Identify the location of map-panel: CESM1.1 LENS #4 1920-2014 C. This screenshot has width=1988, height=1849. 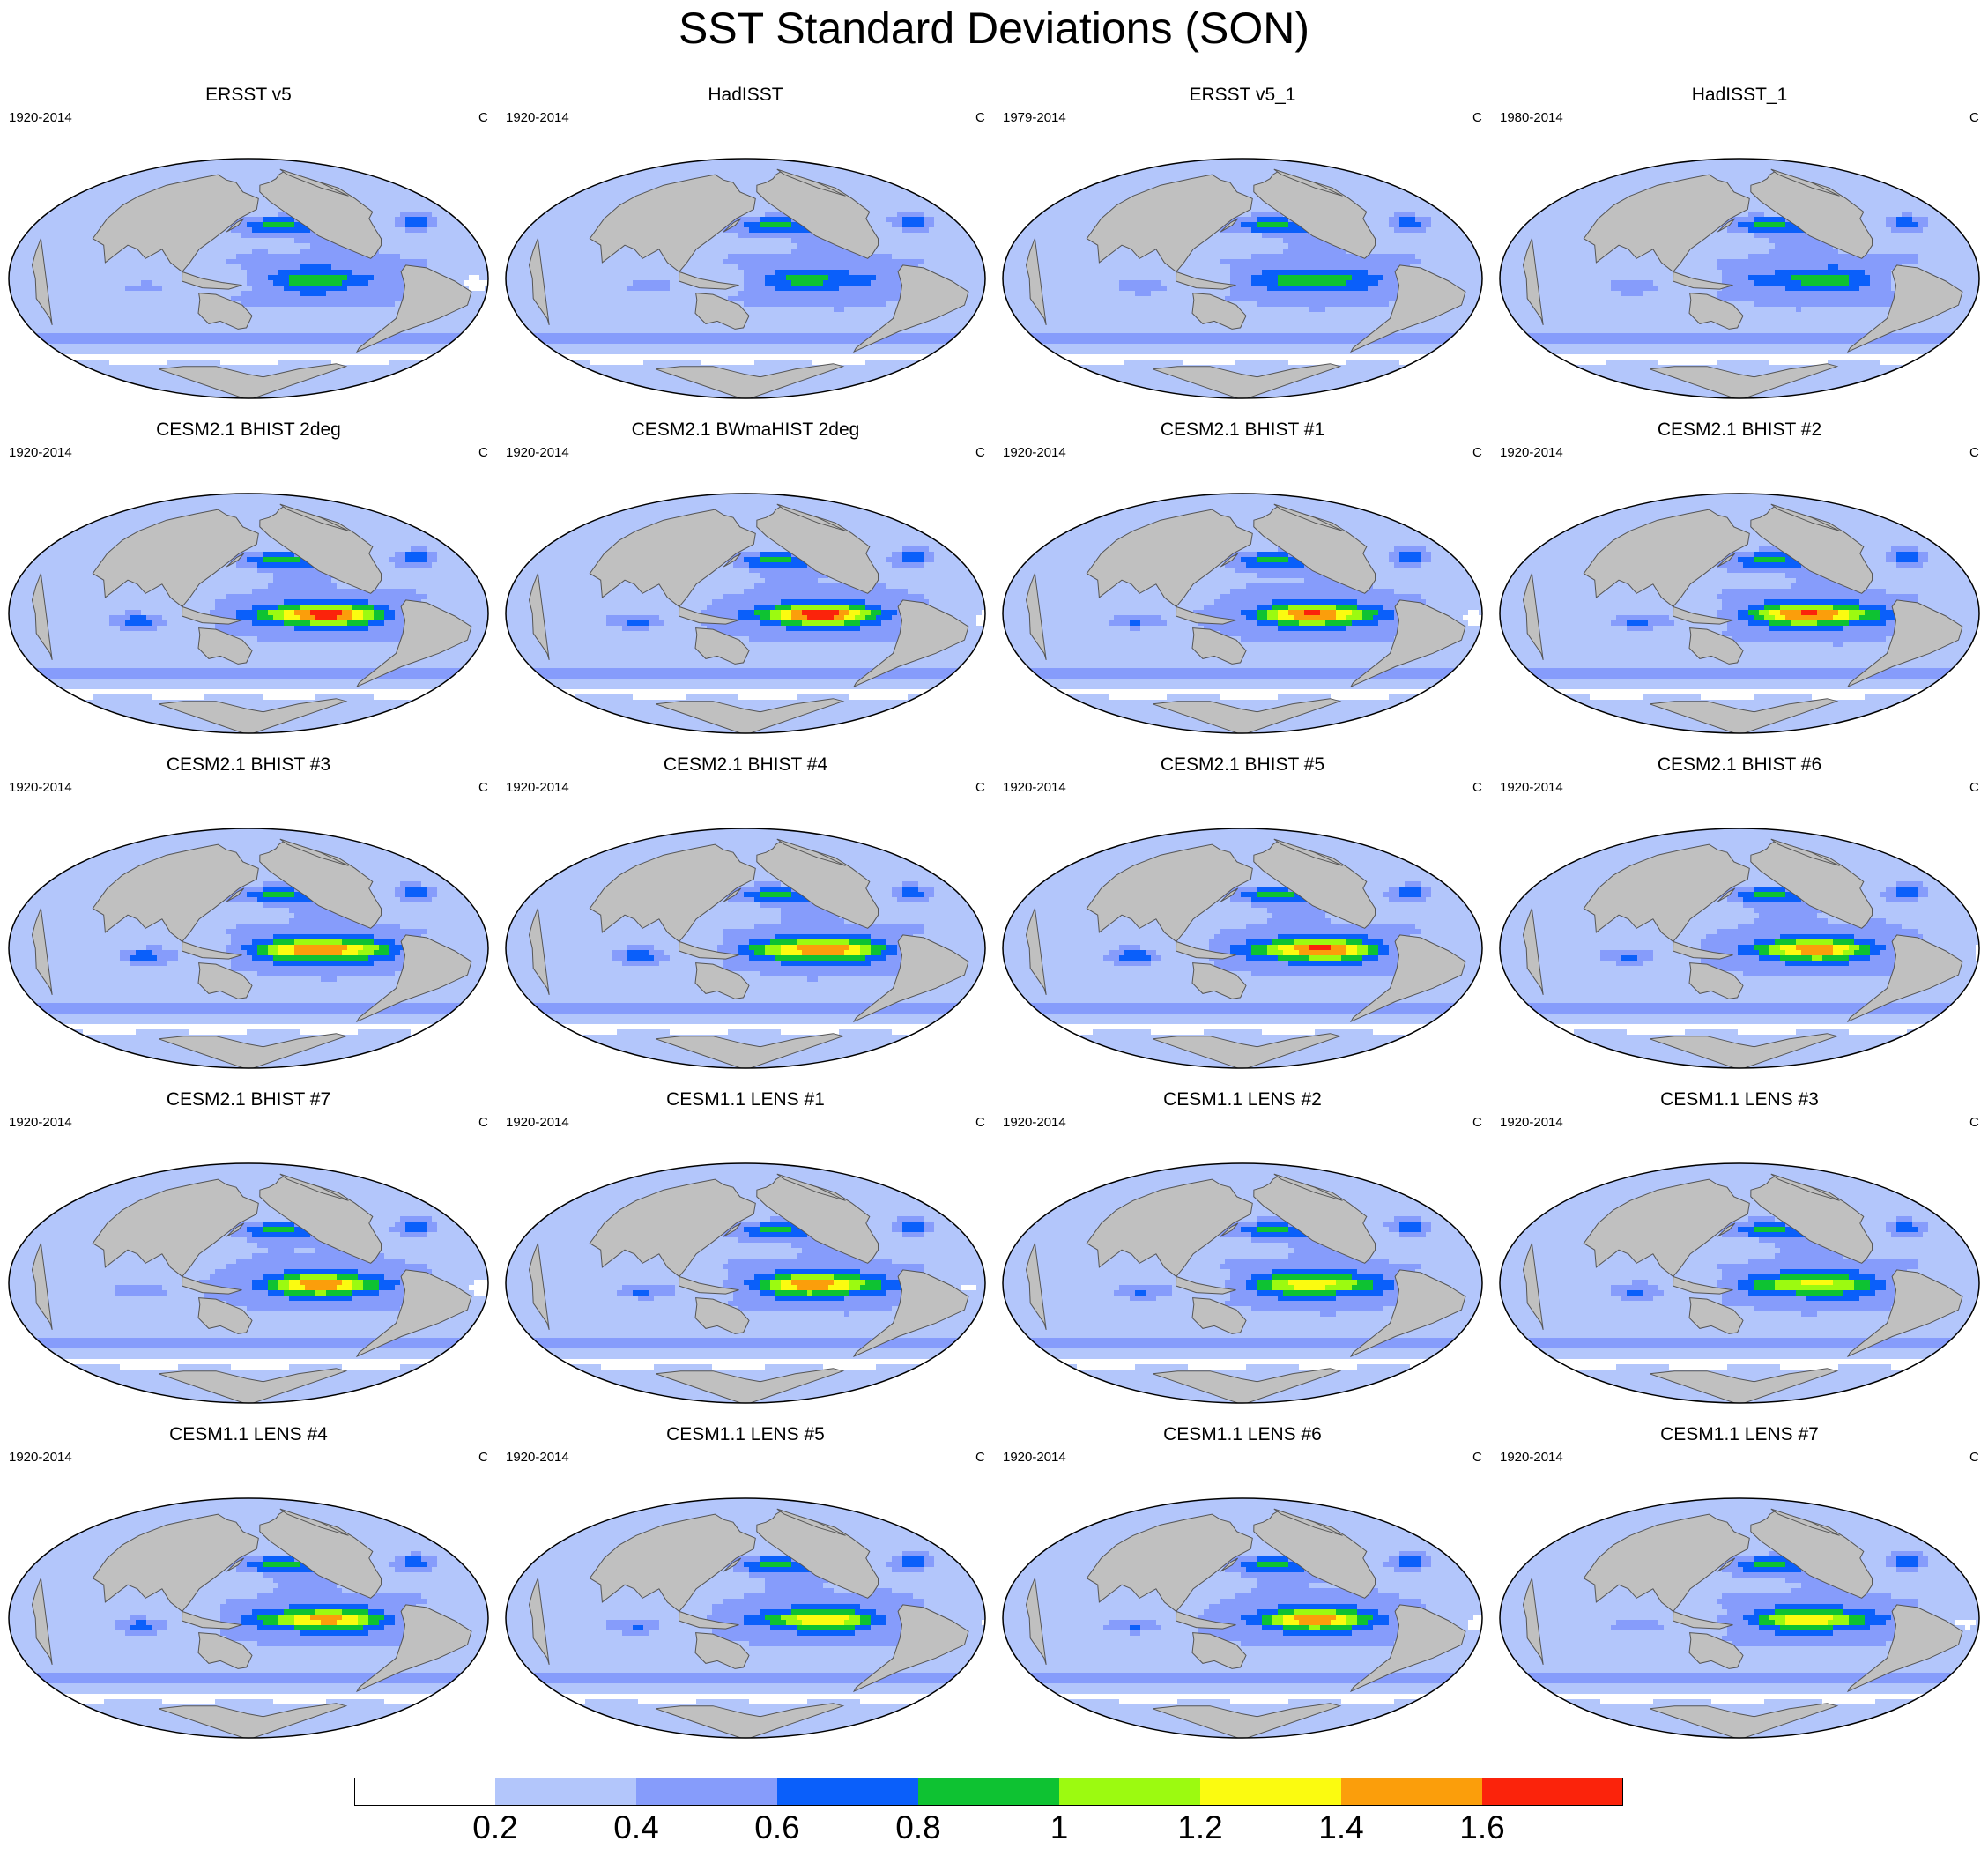
(248, 1582).